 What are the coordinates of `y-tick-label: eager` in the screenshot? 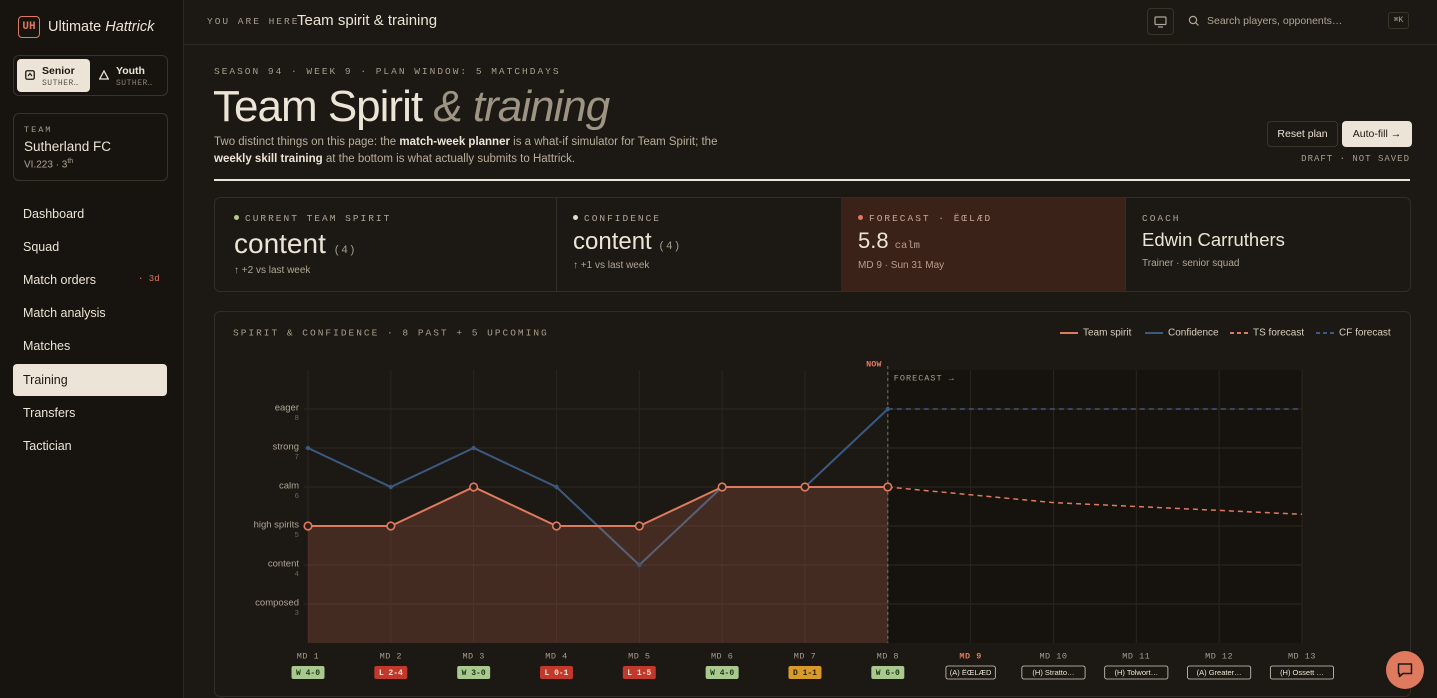 It's located at (287, 408).